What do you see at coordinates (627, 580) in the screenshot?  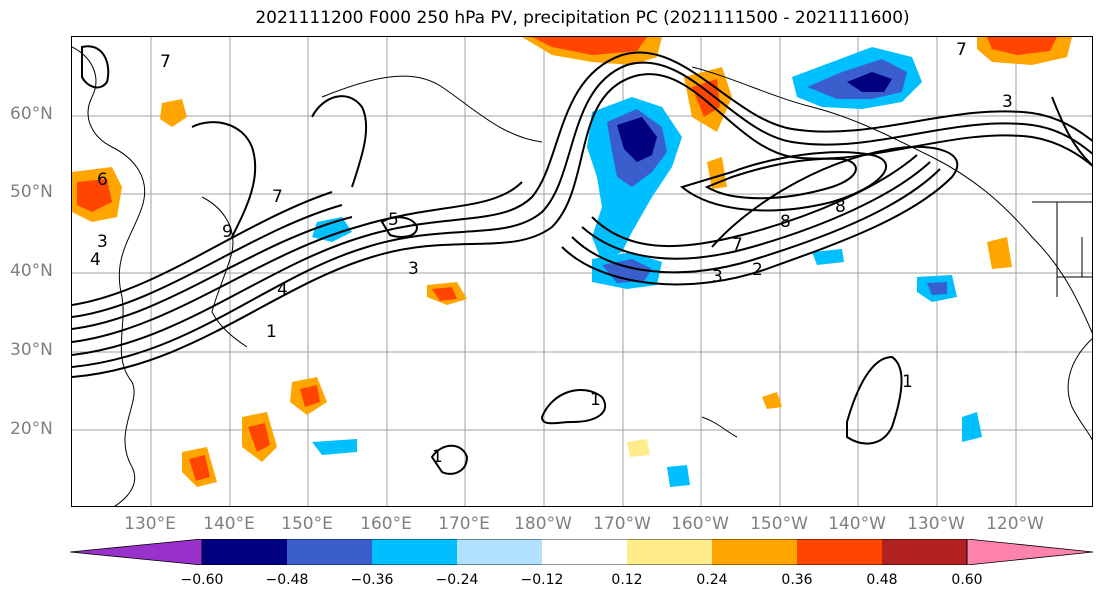 I see `colorbar-tick: 0.12` at bounding box center [627, 580].